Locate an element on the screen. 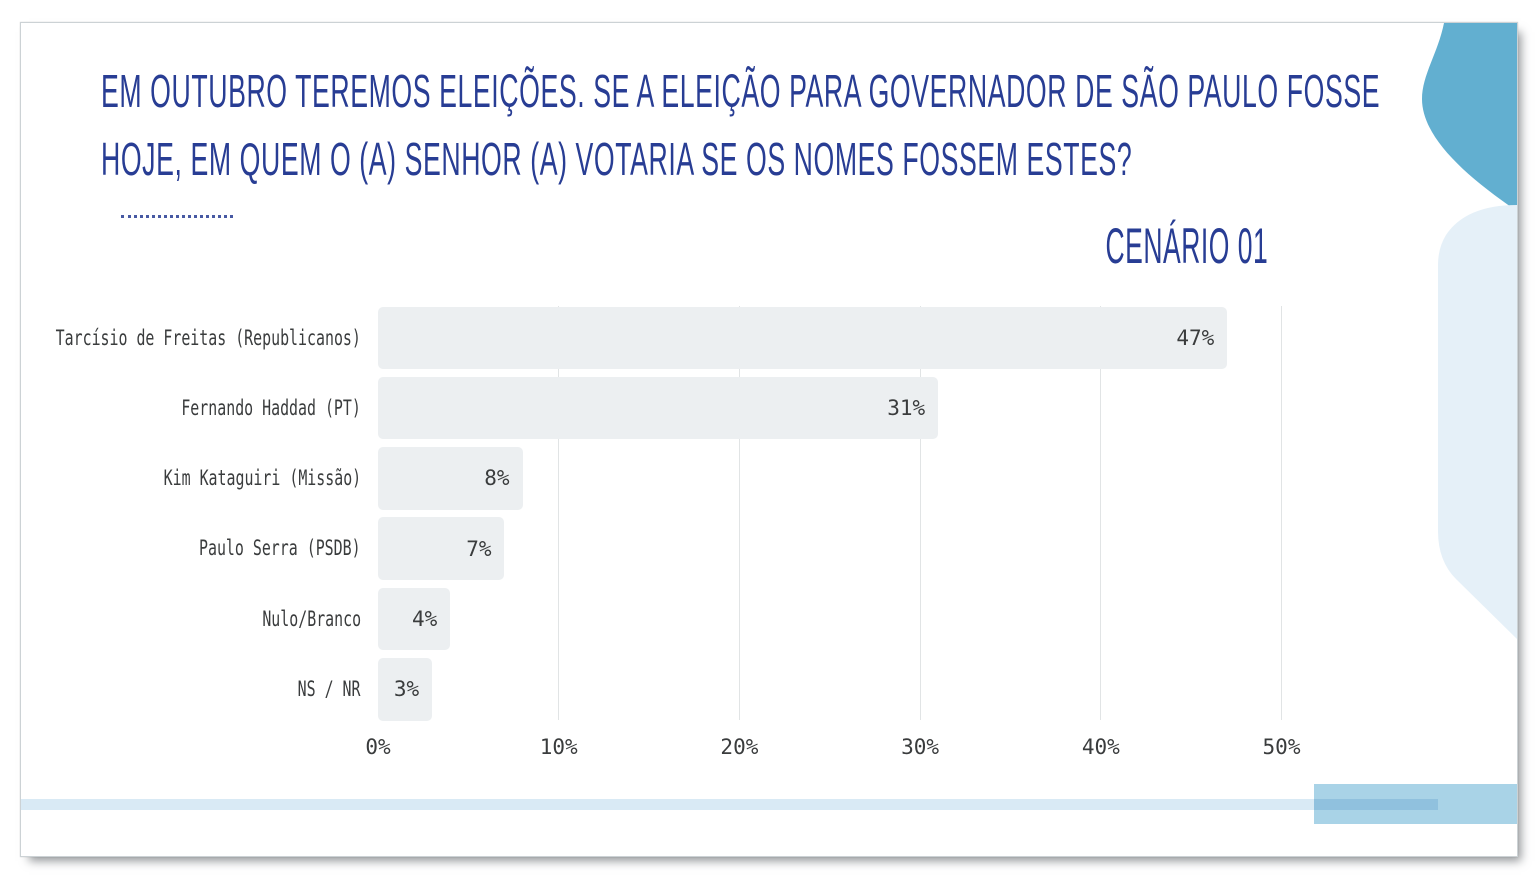 This screenshot has height=880, width=1540. x-tick-label: 20% is located at coordinates (739, 747).